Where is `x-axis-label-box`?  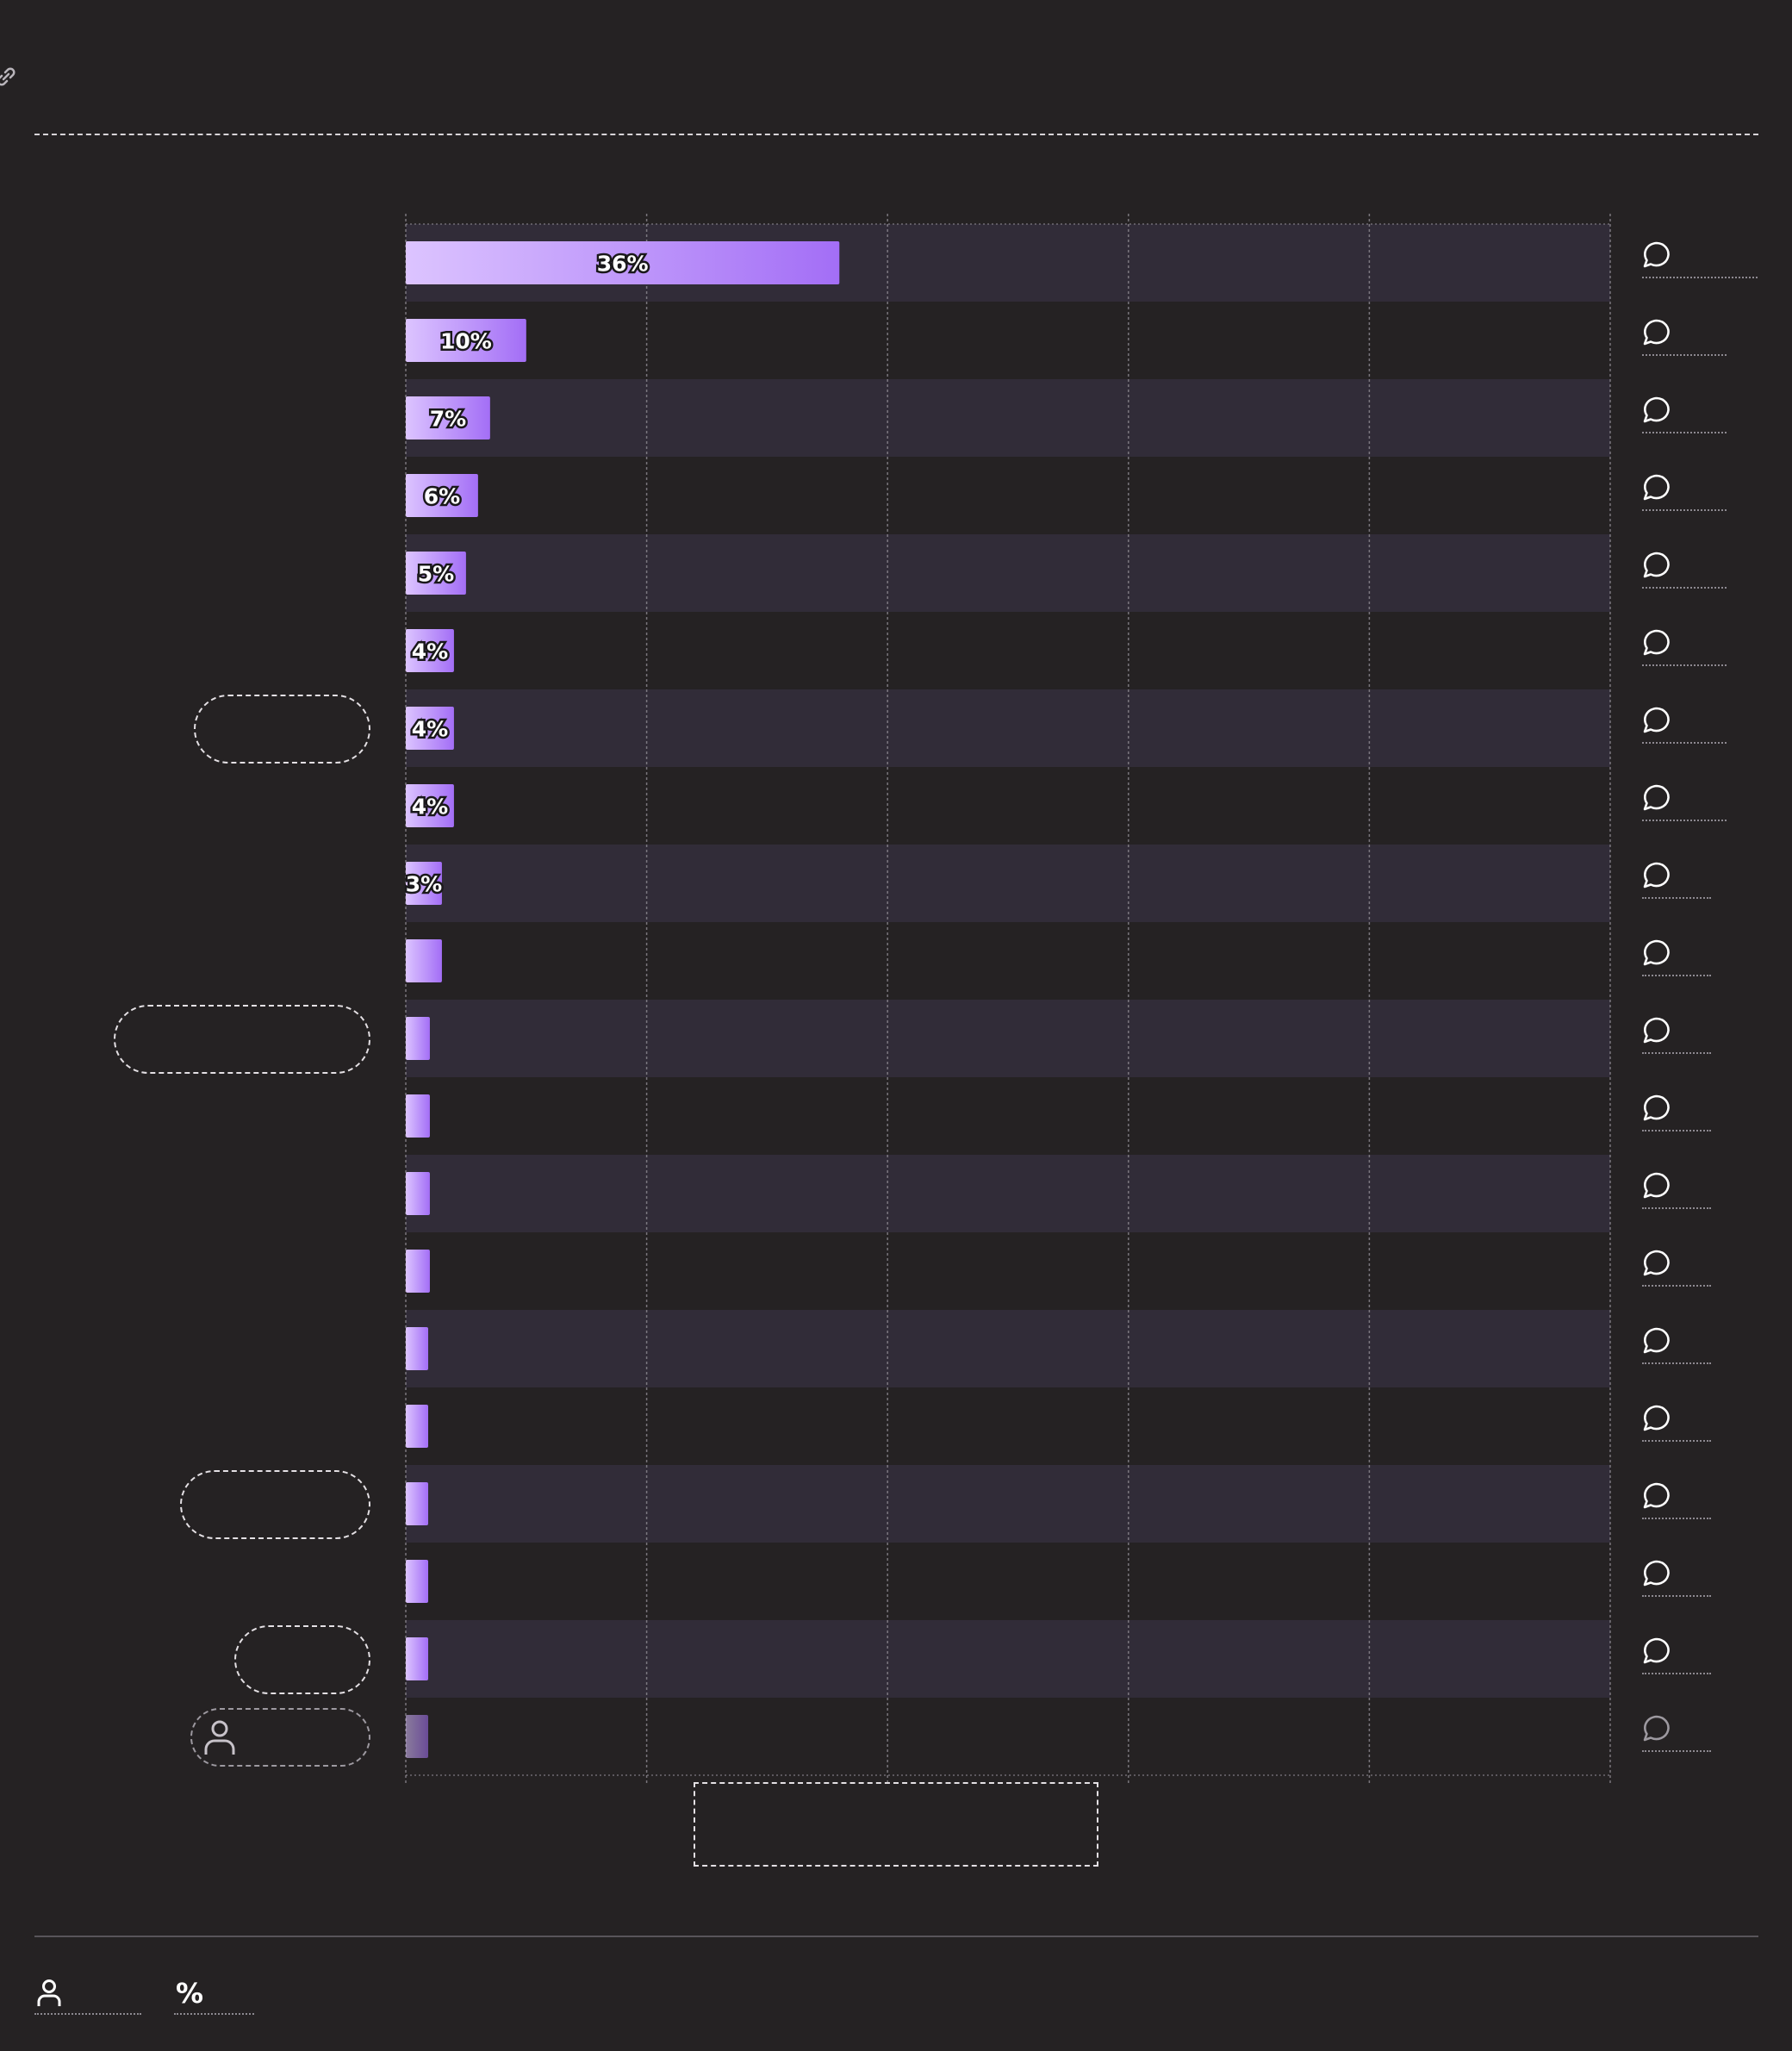
x-axis-label-box is located at coordinates (896, 1824).